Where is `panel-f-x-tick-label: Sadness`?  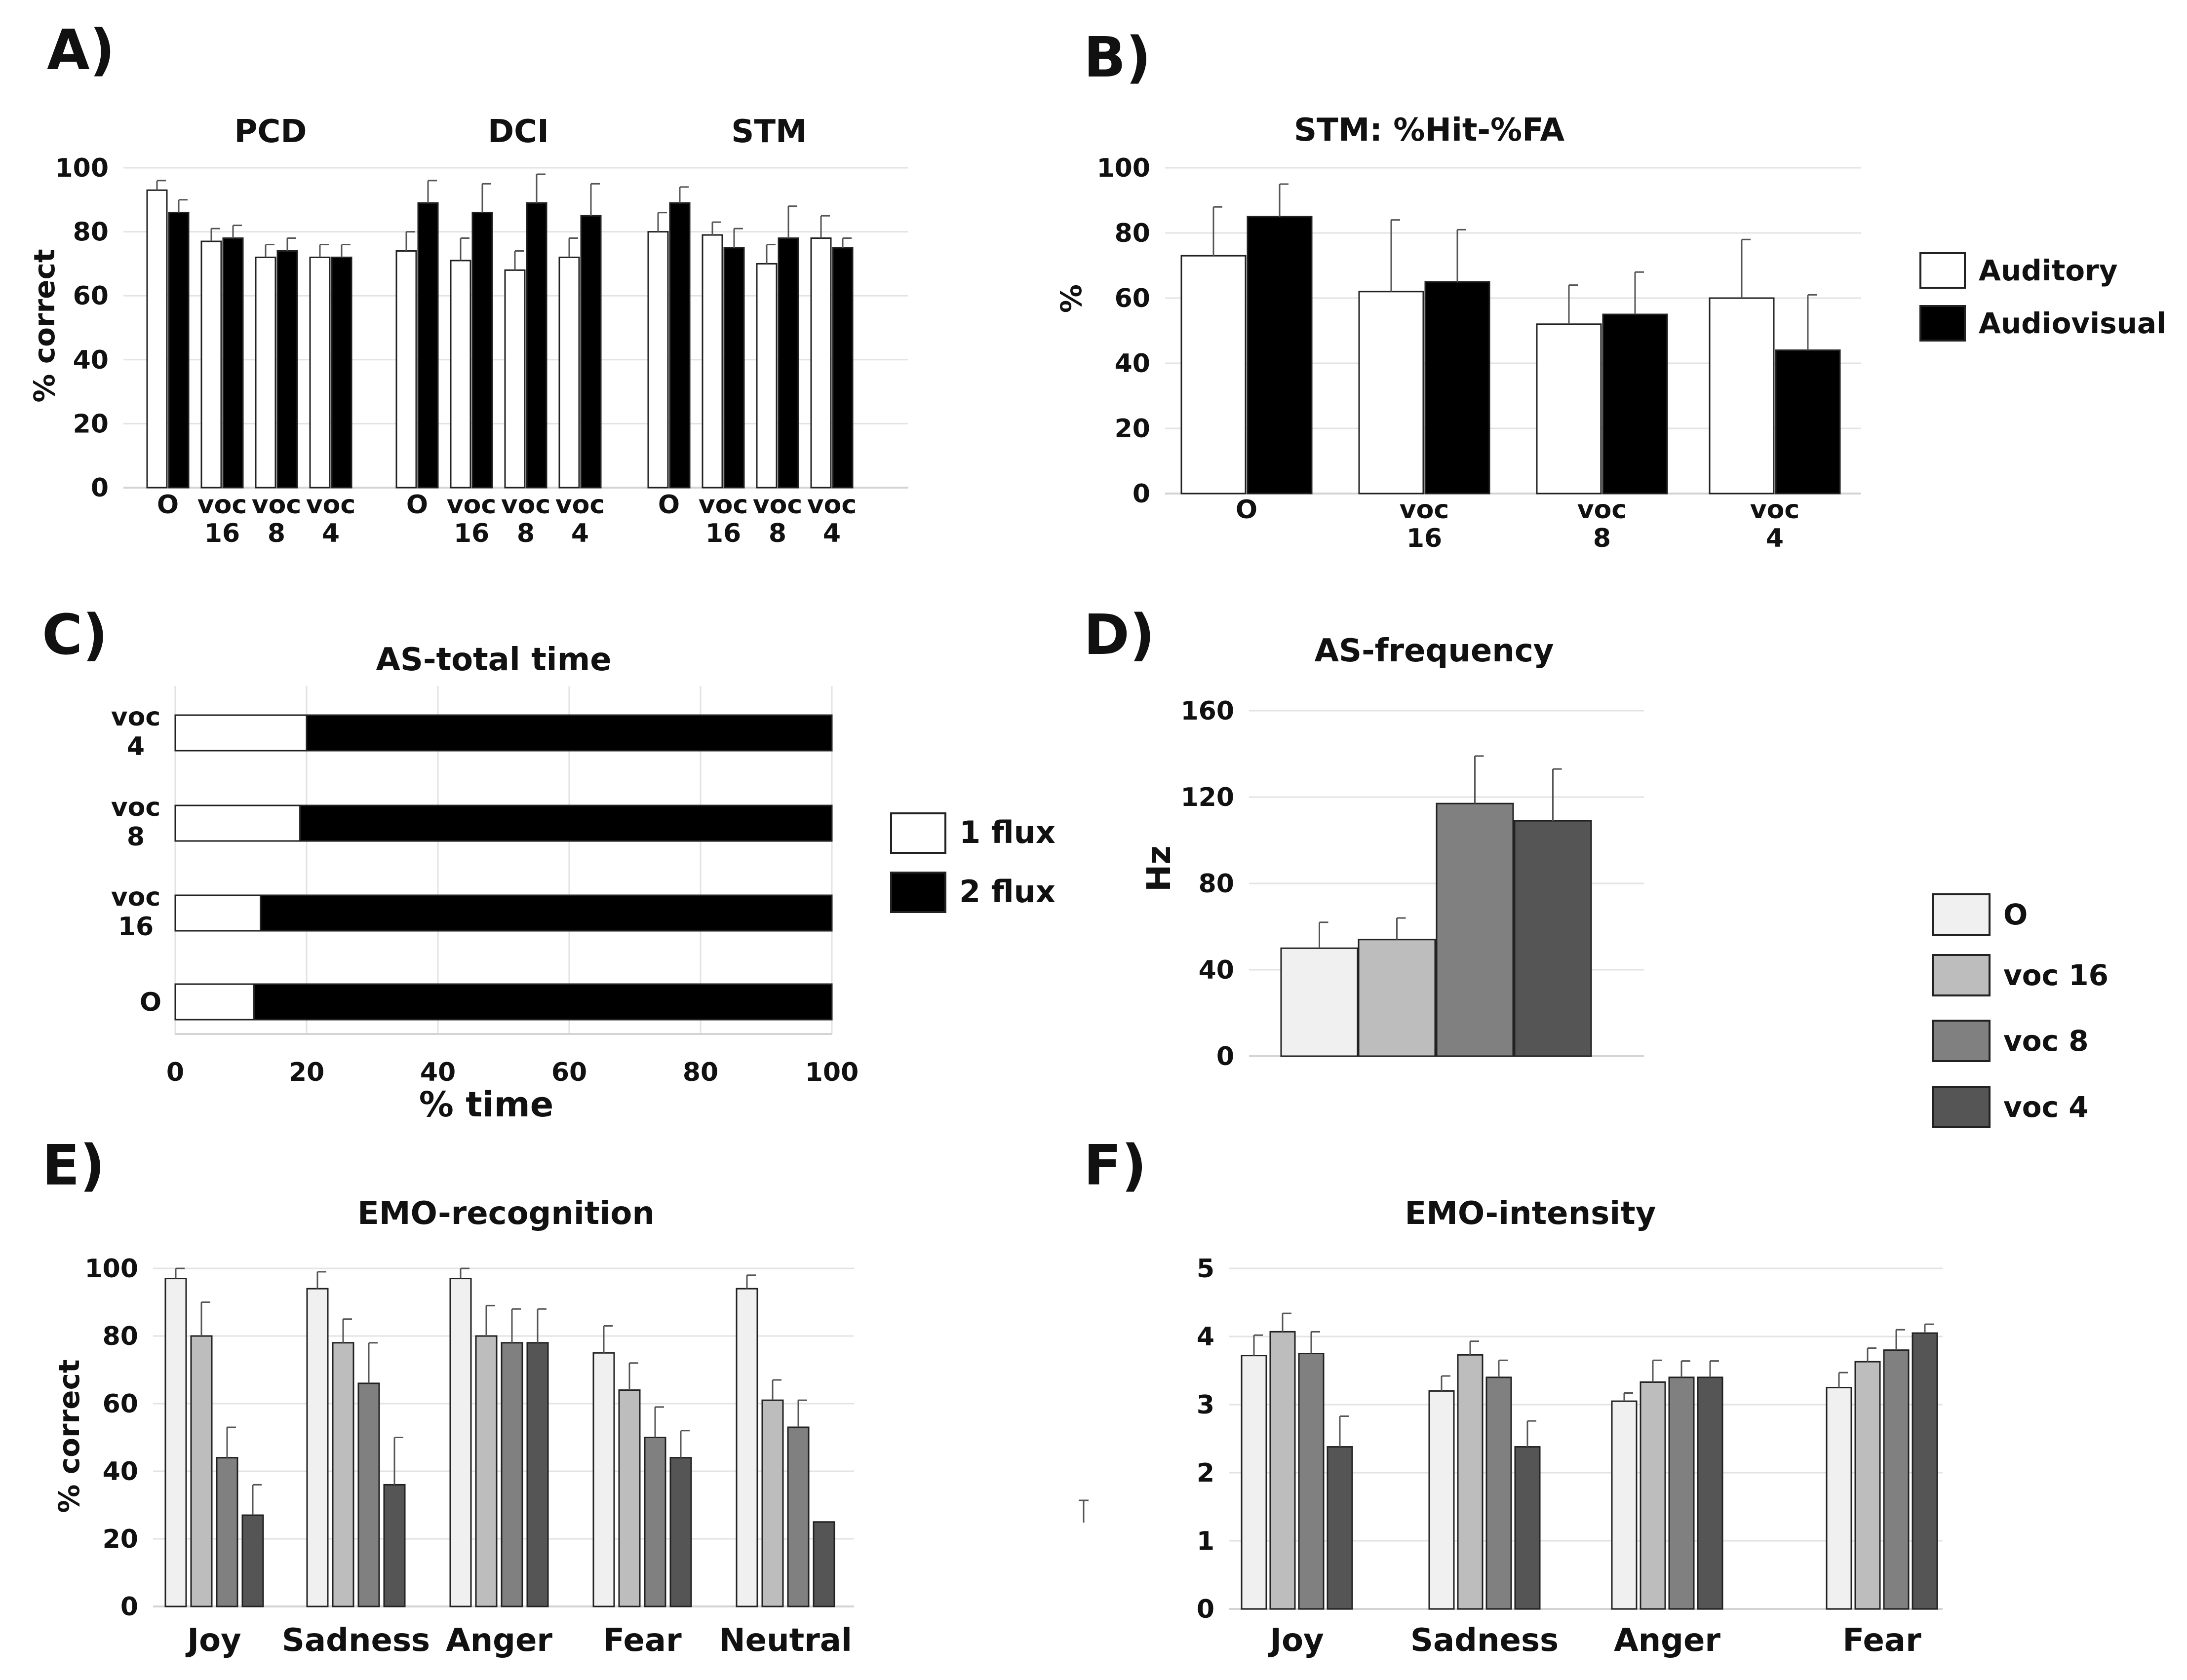 panel-f-x-tick-label: Sadness is located at coordinates (1484, 1640).